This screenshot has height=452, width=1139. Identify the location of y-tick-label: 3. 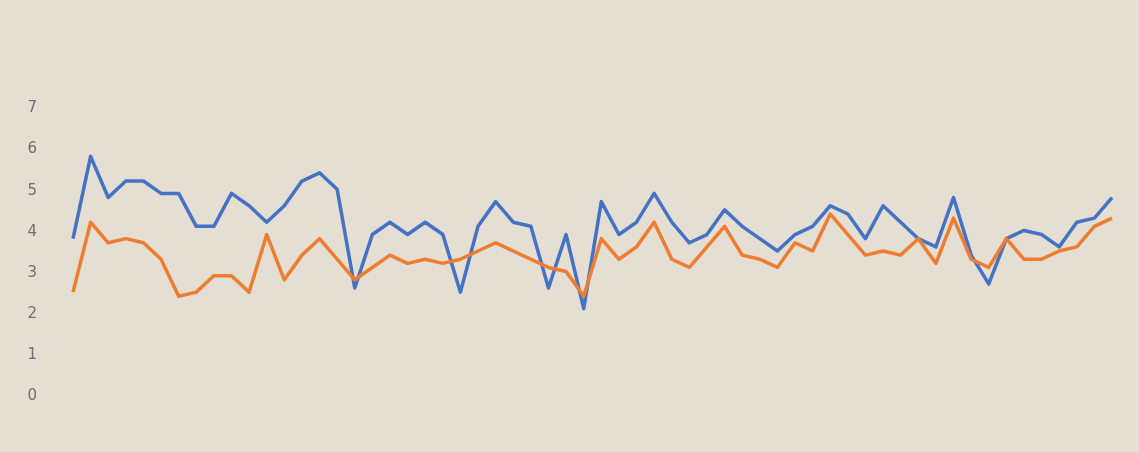
(32, 271).